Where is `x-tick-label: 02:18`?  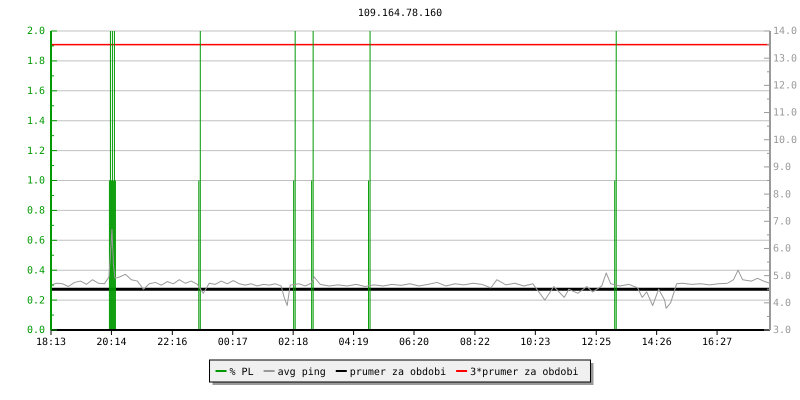
x-tick-label: 02:18 is located at coordinates (293, 342).